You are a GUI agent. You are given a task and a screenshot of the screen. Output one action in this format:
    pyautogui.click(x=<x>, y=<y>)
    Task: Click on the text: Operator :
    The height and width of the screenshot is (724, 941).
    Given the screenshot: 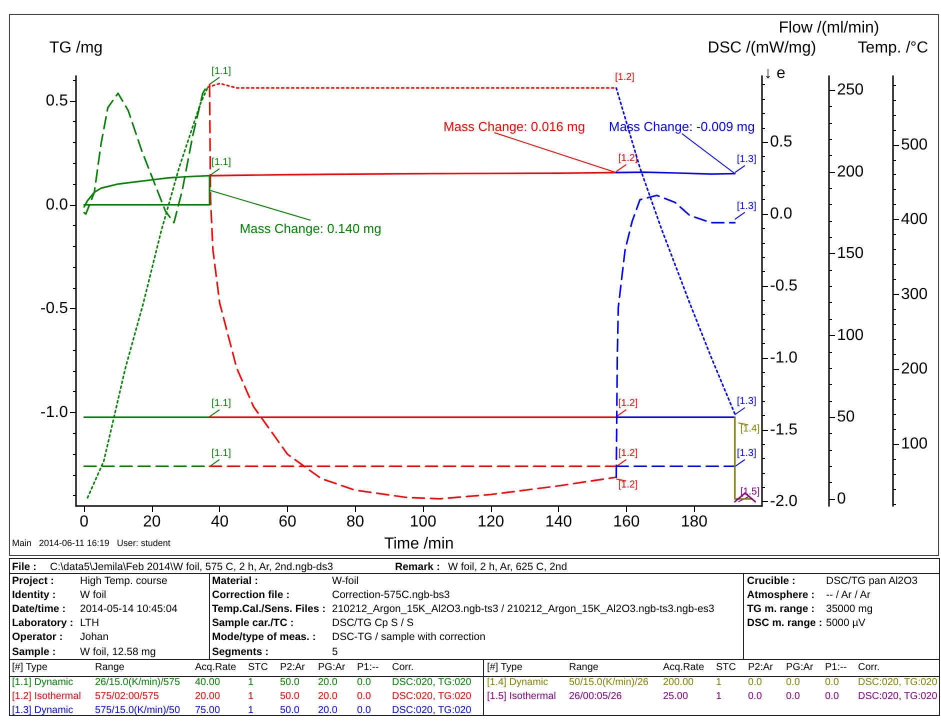 What is the action you would take?
    pyautogui.click(x=37, y=637)
    